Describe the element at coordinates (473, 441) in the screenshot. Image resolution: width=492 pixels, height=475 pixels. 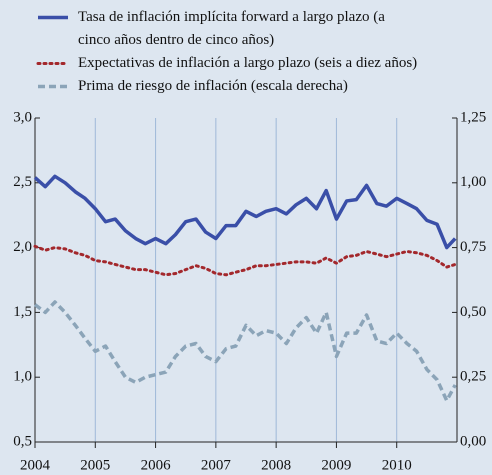
I see `y2-tick-label: 0,00` at that location.